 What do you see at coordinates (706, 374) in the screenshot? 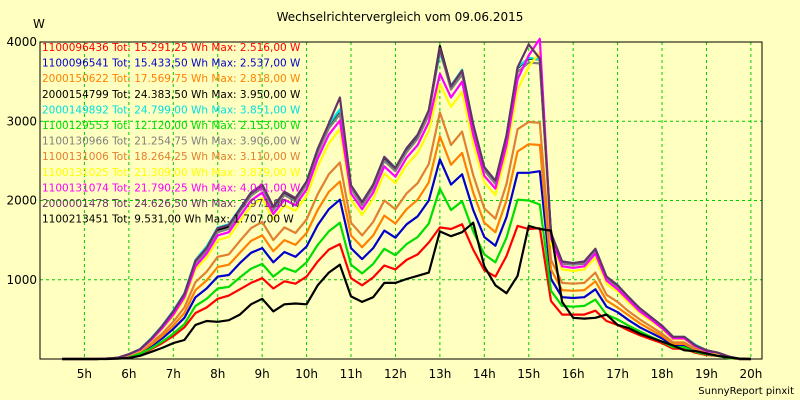
I see `x-tick-label: 19h` at bounding box center [706, 374].